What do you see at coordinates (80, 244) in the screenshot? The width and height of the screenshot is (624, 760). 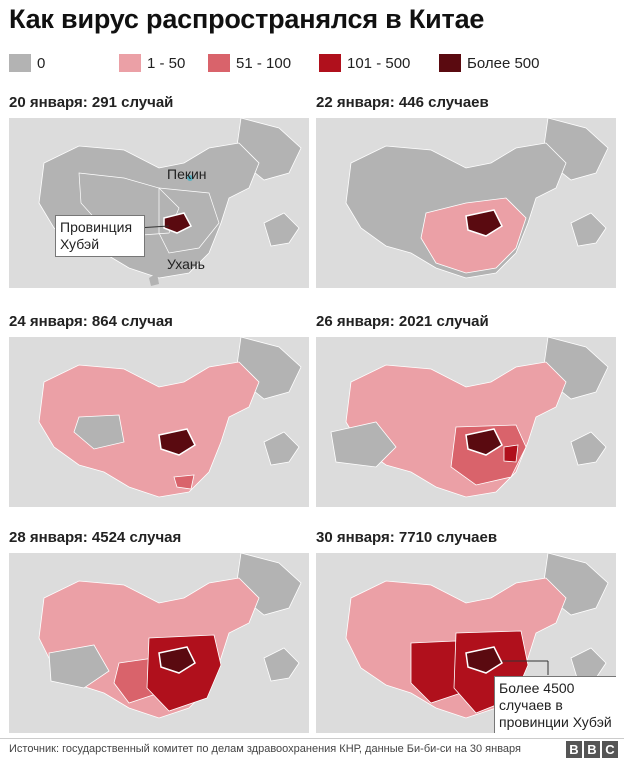 I see `callout-line: Хубэй` at bounding box center [80, 244].